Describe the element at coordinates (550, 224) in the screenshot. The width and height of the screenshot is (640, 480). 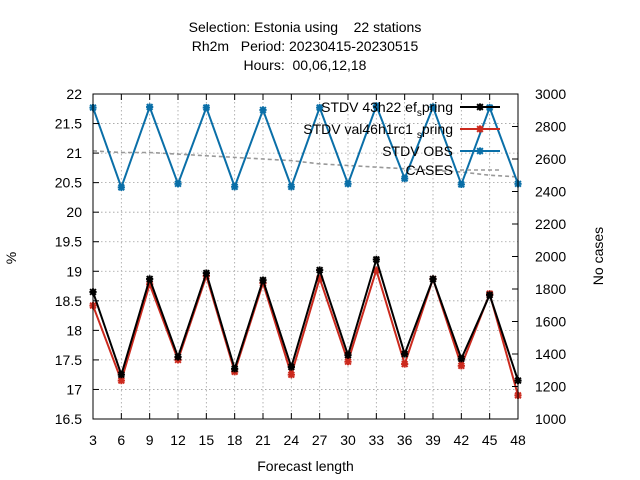
I see `y2-tick-label: 2200` at that location.